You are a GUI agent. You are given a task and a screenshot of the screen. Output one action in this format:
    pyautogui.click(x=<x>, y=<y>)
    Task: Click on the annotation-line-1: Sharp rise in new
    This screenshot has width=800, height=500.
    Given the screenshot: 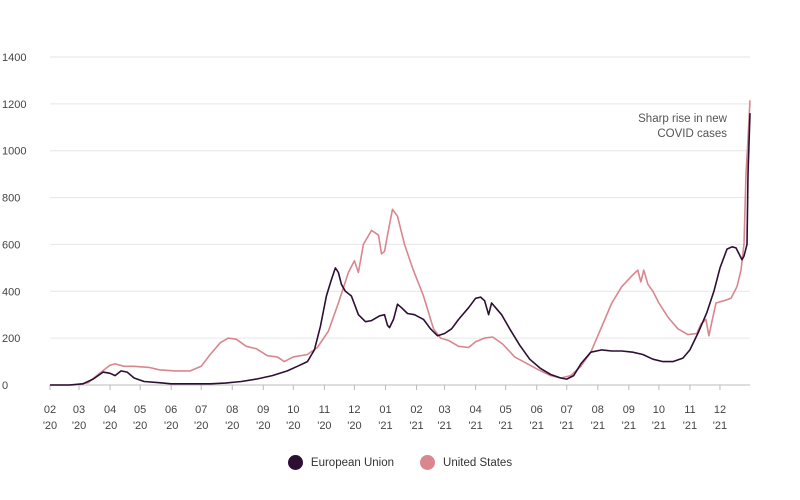 What is the action you would take?
    pyautogui.click(x=683, y=119)
    